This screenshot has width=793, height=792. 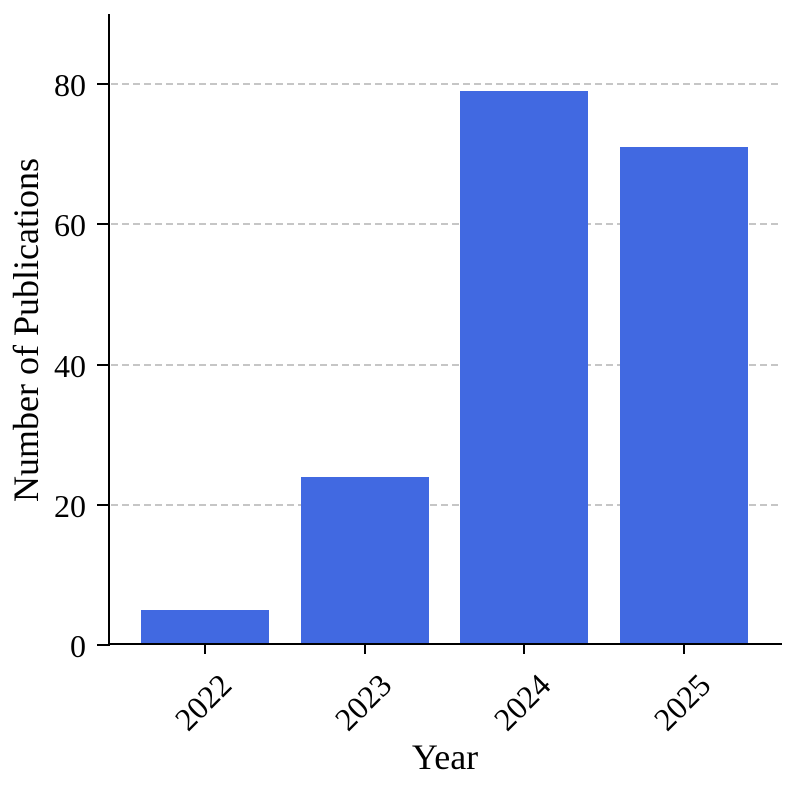 I want to click on x-tick-mark-2024, so click(x=524, y=649).